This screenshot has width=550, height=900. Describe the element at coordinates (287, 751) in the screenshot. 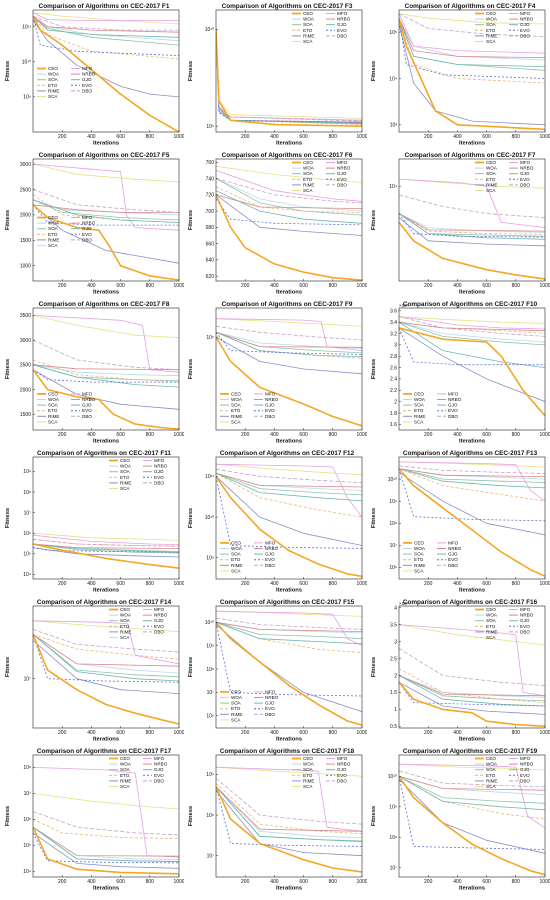

I see `chart-title: Comparison of Algorithms on CEC-2017 F18` at that location.